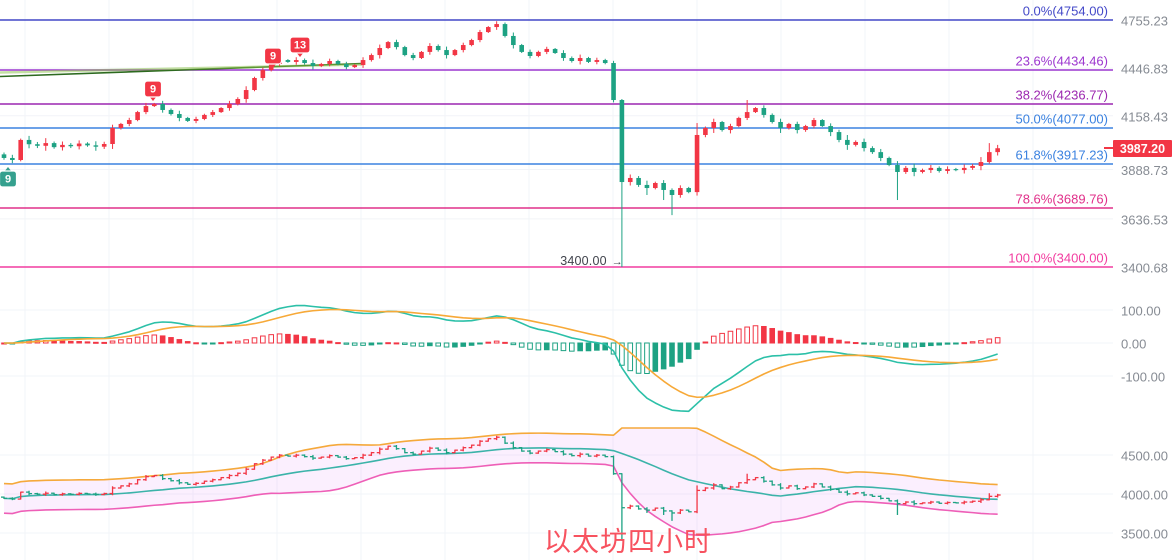 The width and height of the screenshot is (1172, 560). I want to click on macd-axis-label: 100.00, so click(1141, 311).